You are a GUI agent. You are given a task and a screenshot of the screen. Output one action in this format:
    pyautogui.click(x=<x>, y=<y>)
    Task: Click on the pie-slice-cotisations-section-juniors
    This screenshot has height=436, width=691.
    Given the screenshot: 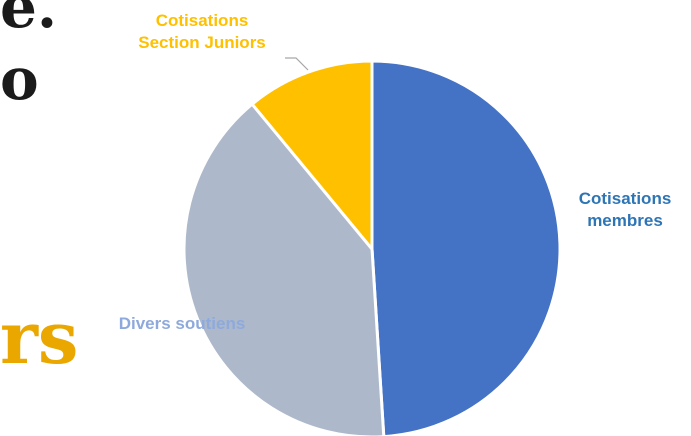 What is the action you would take?
    pyautogui.click(x=312, y=155)
    